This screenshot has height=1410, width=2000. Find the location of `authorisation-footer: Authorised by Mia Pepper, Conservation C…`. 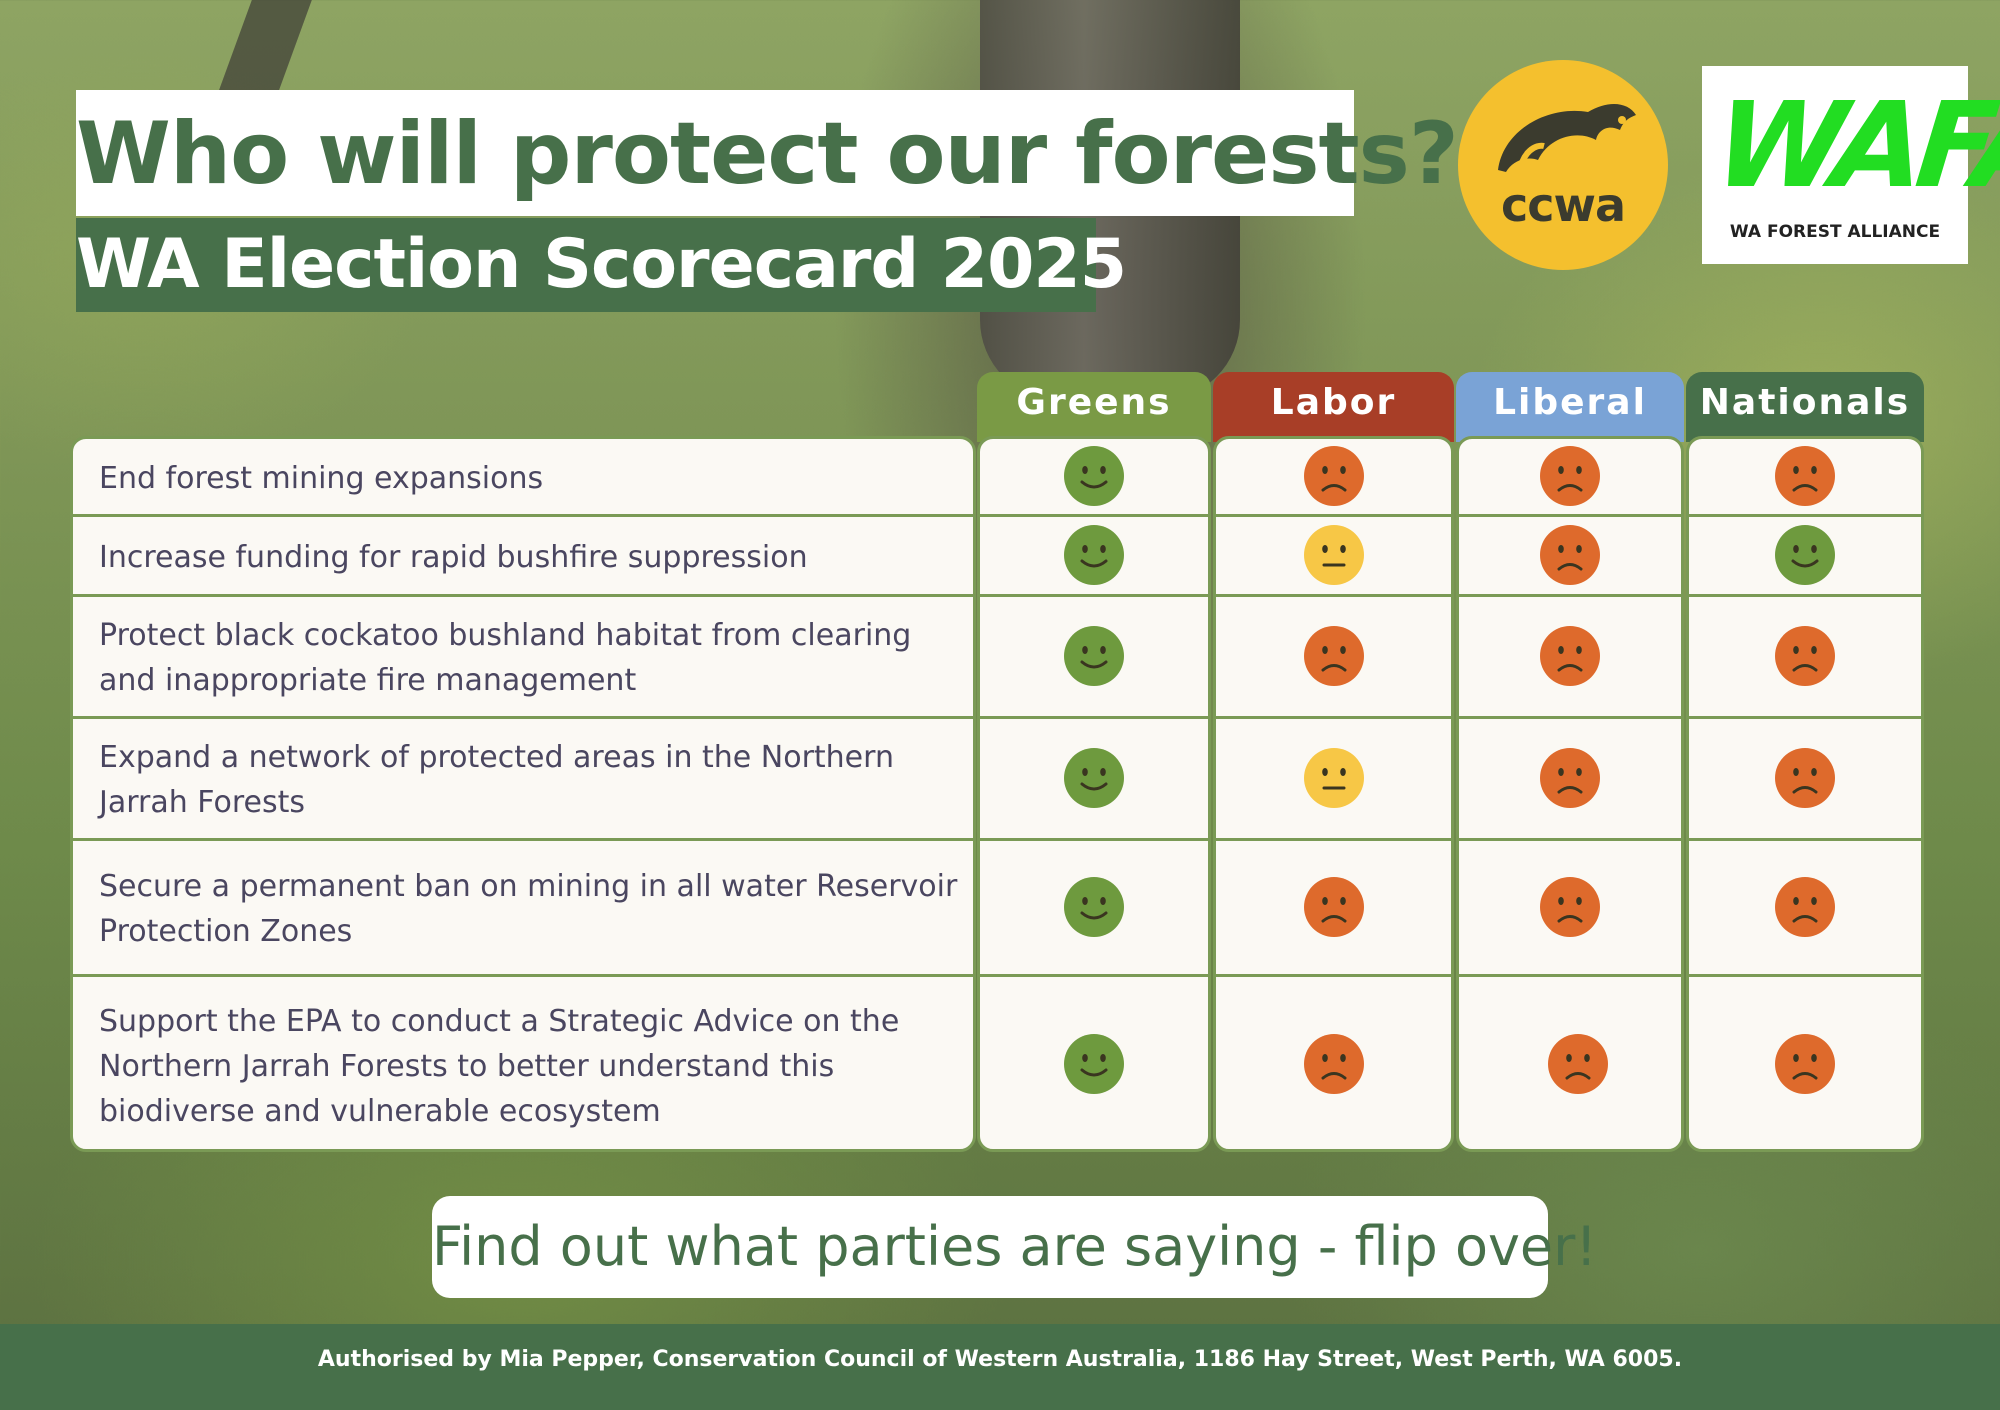

authorisation-footer: Authorised by Mia Pepper, Conservation C… is located at coordinates (1000, 1367).